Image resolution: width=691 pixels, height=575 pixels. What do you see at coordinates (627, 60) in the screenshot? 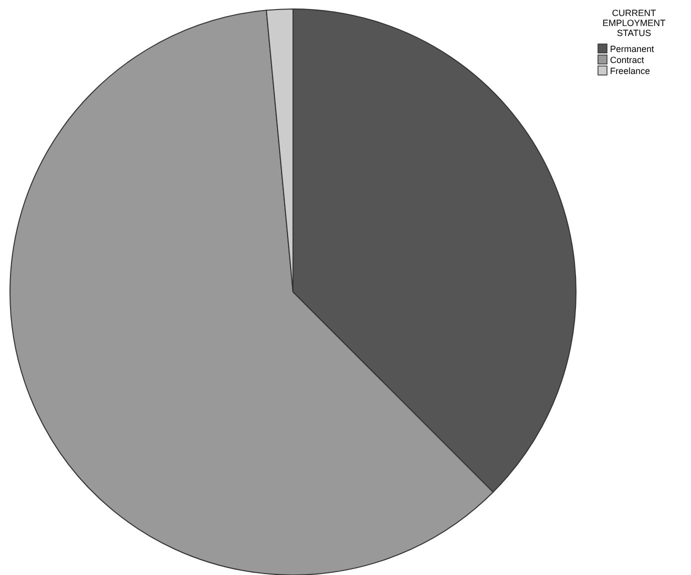
I see `legend-label: Contract` at bounding box center [627, 60].